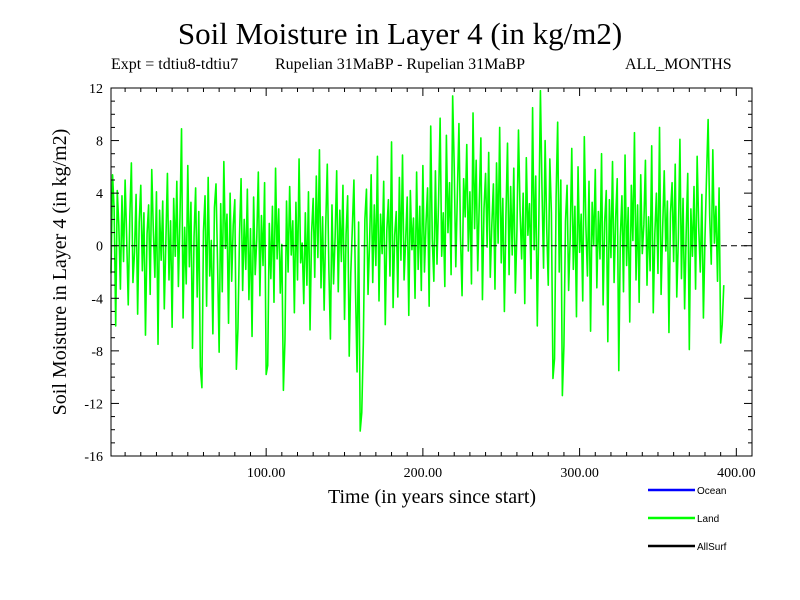  What do you see at coordinates (432, 497) in the screenshot?
I see `x-axis-label: Time (in years since start)` at bounding box center [432, 497].